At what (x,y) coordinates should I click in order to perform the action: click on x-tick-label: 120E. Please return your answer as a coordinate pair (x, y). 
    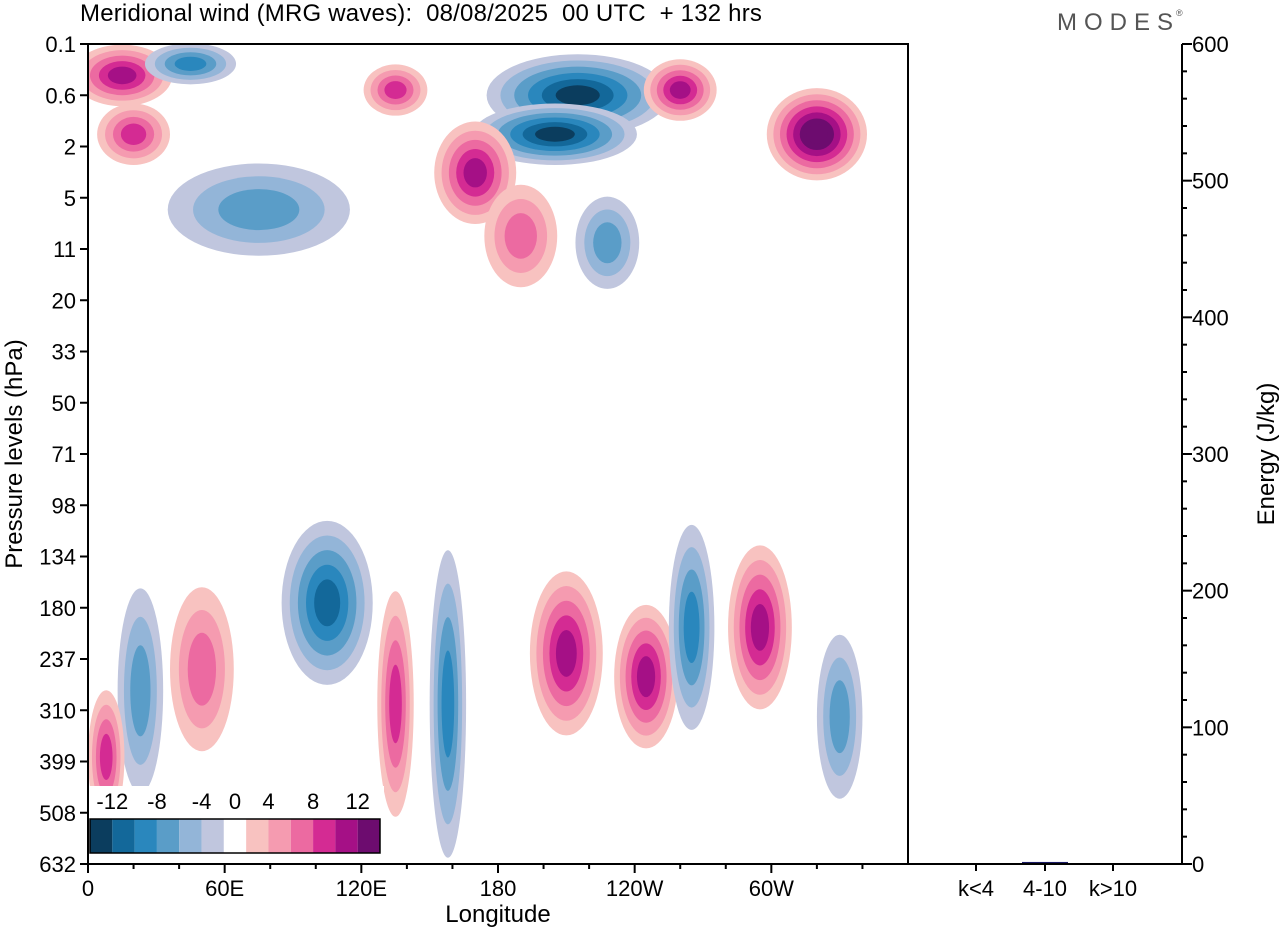
    Looking at the image, I should click on (361, 888).